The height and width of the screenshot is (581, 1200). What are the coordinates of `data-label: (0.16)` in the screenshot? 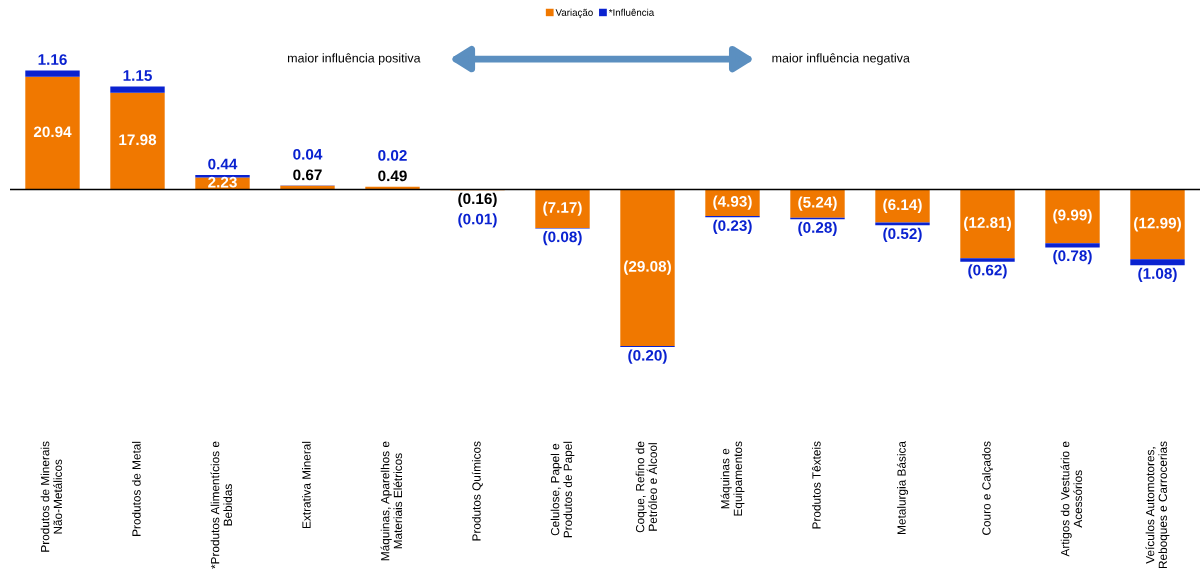 It's located at (477, 200).